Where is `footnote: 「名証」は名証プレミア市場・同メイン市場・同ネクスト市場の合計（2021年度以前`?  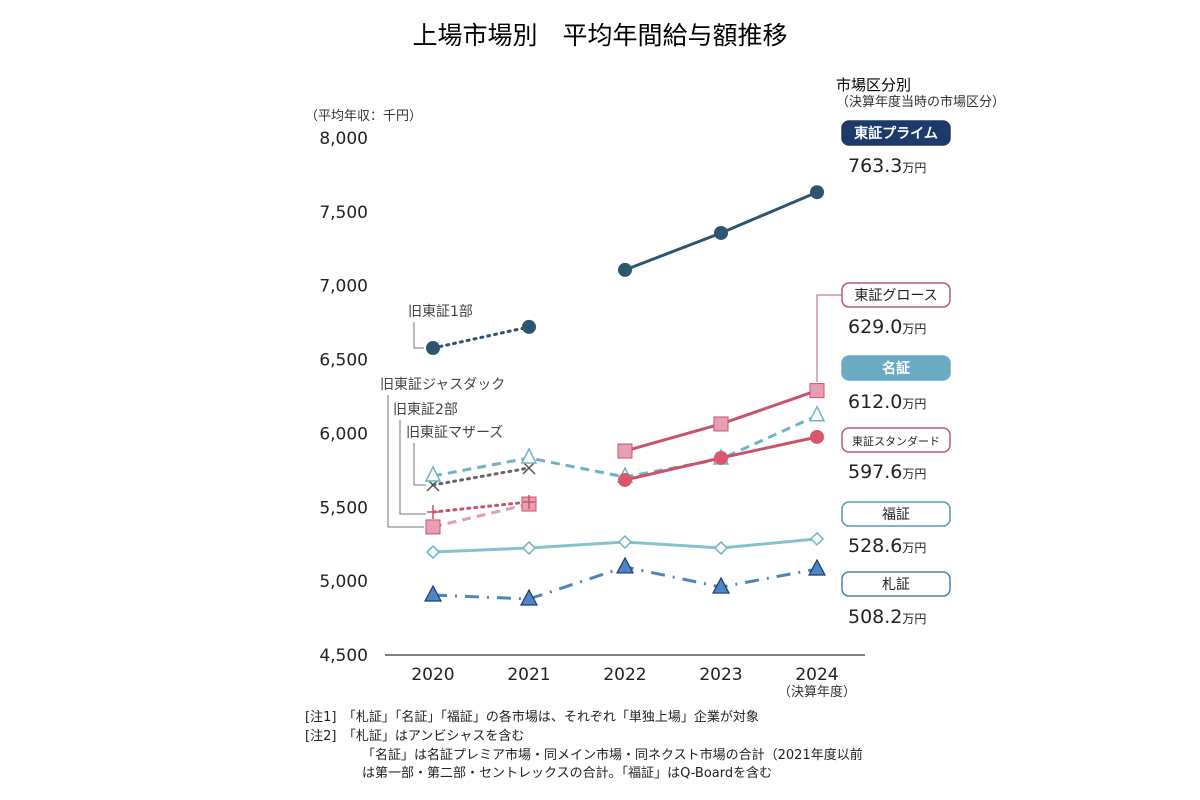
footnote: 「名証」は名証プレミア市場・同メイン市場・同ネクスト市場の合計（2021年度以前 is located at coordinates (612, 755).